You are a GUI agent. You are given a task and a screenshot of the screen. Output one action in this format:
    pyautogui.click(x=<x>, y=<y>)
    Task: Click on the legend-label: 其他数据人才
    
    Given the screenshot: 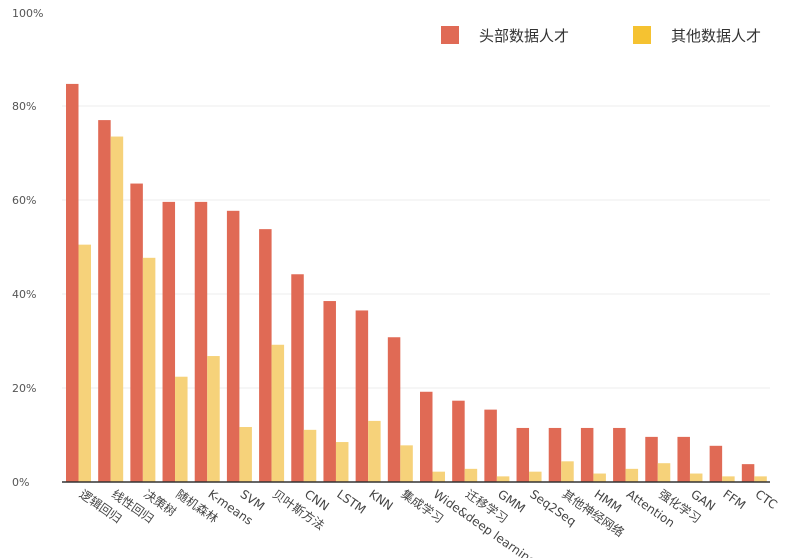 What is the action you would take?
    pyautogui.click(x=716, y=36)
    